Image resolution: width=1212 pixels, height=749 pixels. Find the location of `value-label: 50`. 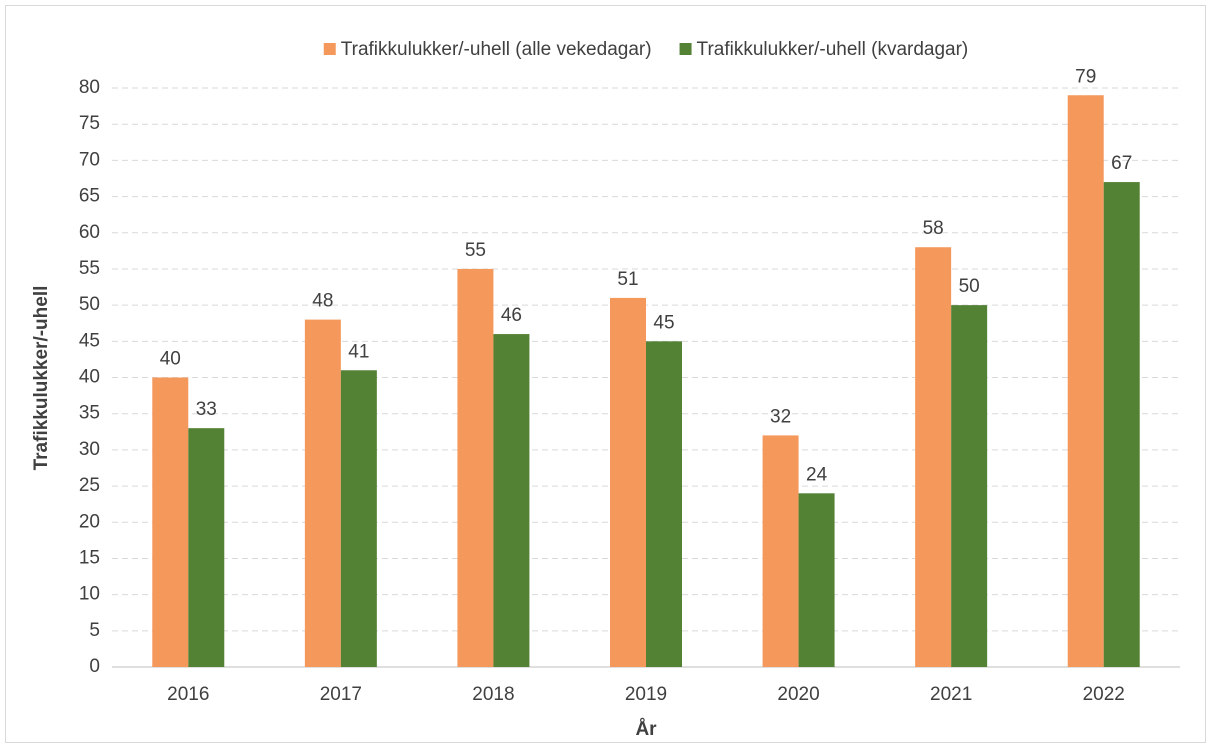

value-label: 50 is located at coordinates (969, 286).